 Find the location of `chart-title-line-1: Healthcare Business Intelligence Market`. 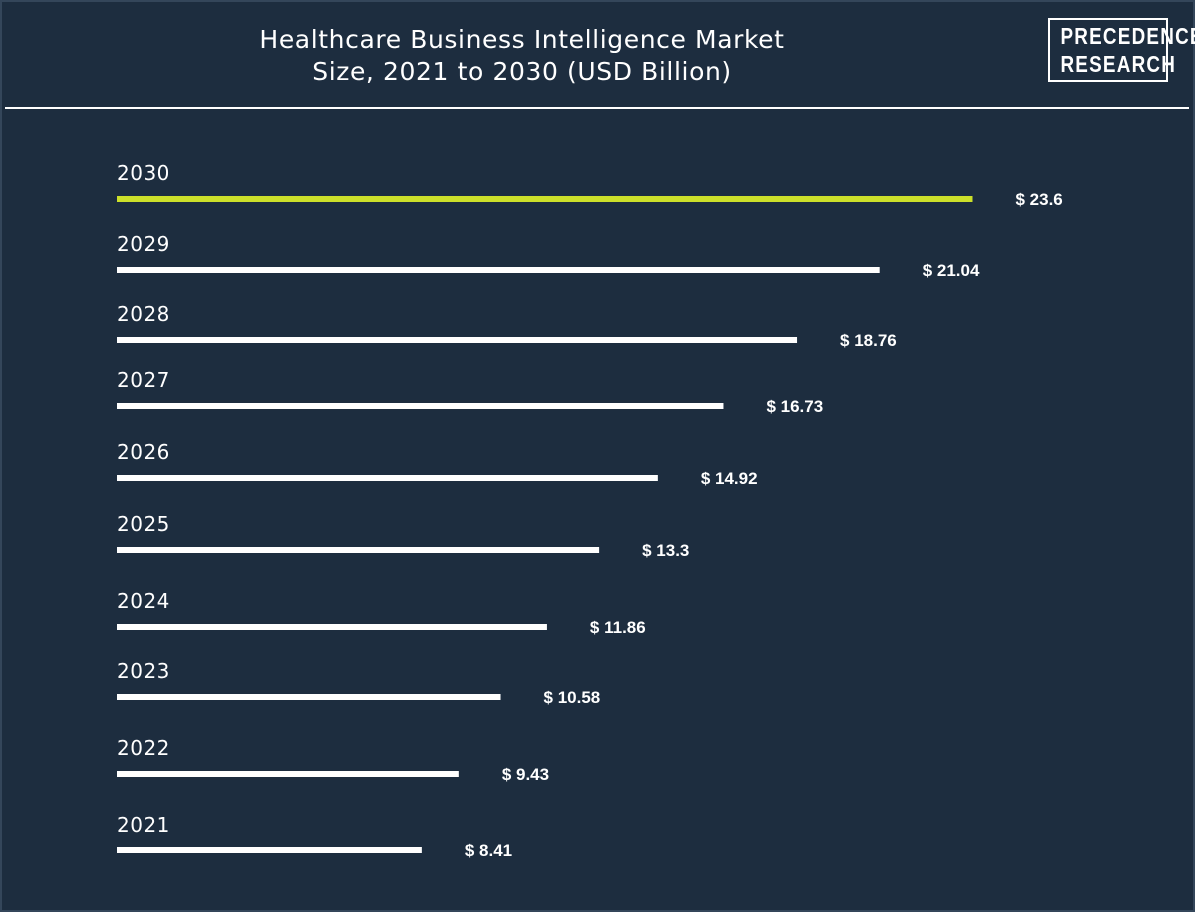

chart-title-line-1: Healthcare Business Intelligence Market is located at coordinates (522, 39).